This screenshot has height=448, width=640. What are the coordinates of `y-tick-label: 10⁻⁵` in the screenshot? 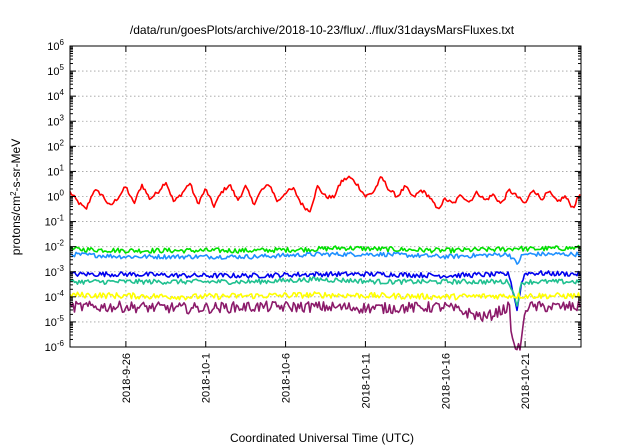 It's located at (55, 321).